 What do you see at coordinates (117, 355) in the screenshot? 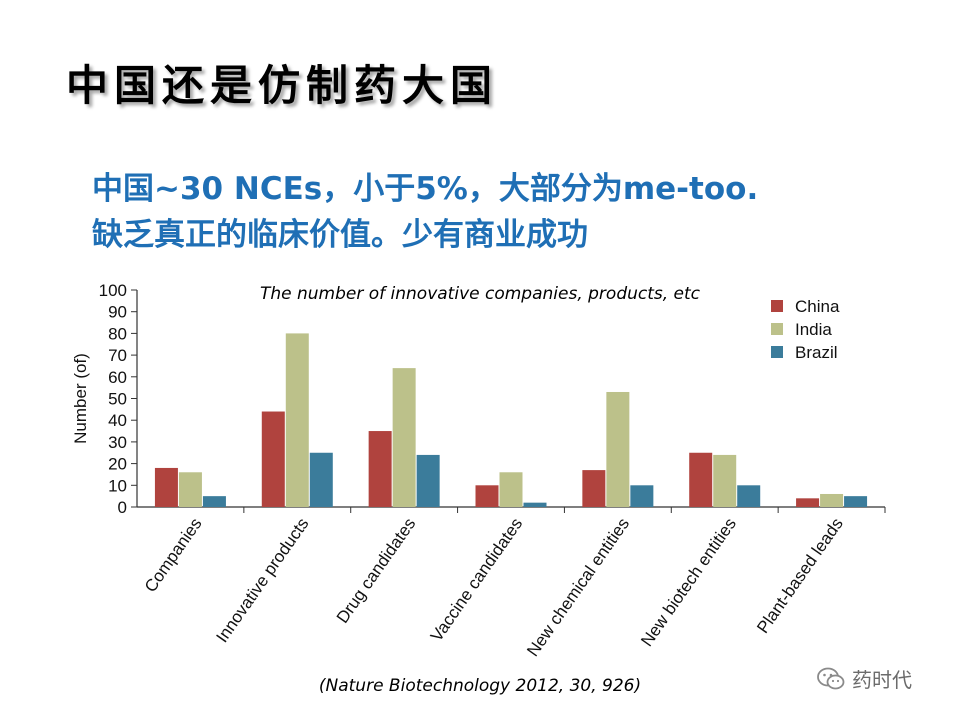
I see `y-tick-label: 70` at bounding box center [117, 355].